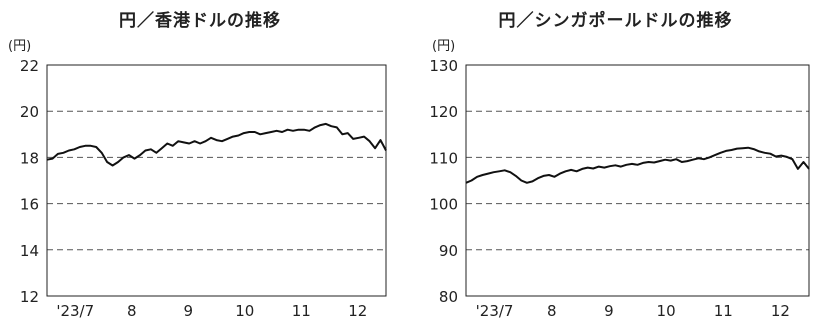 The image size is (813, 326). I want to click on y-tick-label: 16, so click(29, 205).